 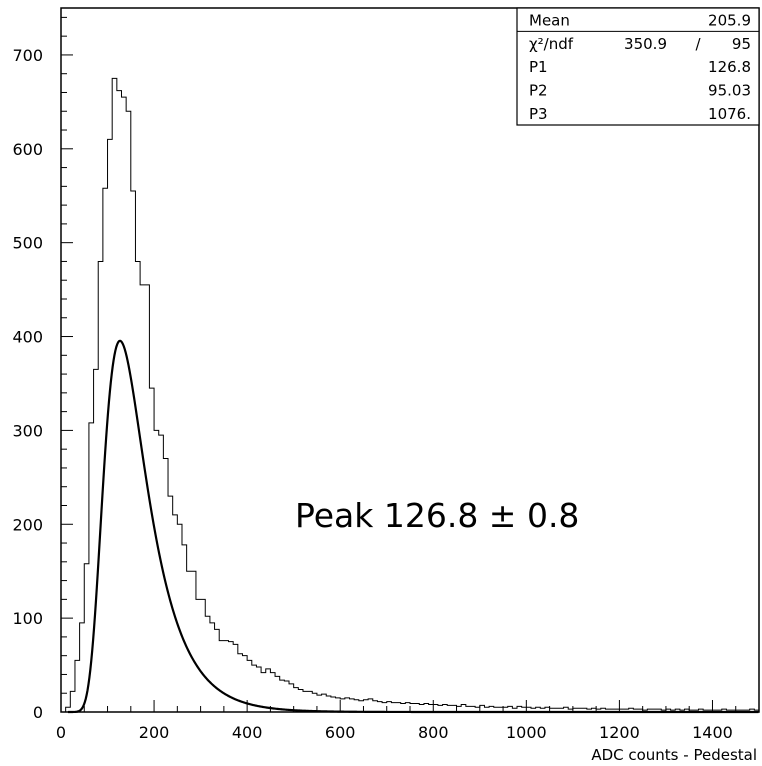 What do you see at coordinates (549, 20) in the screenshot?
I see `stats-label: Mean` at bounding box center [549, 20].